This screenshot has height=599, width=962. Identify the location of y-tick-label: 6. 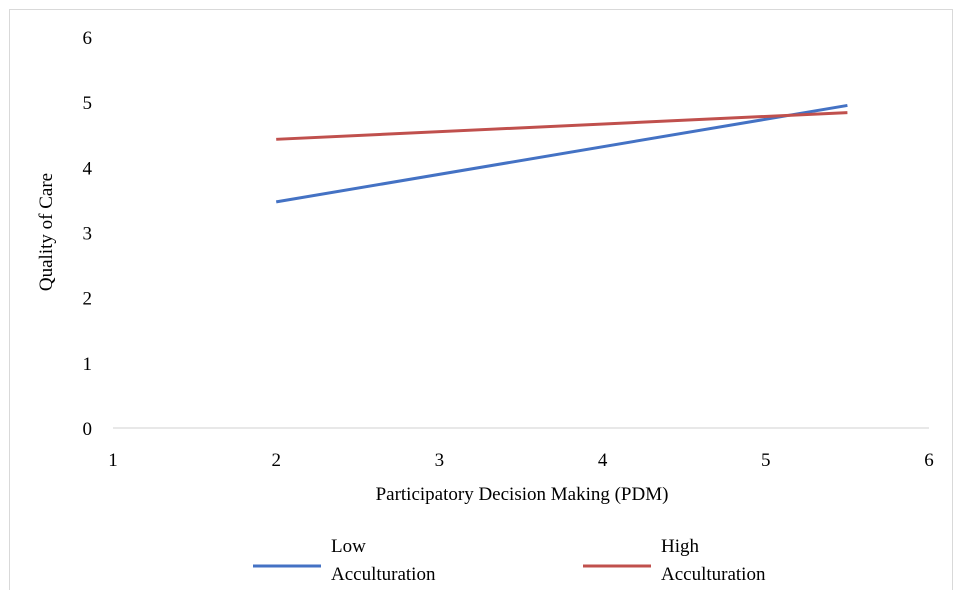
(88, 38).